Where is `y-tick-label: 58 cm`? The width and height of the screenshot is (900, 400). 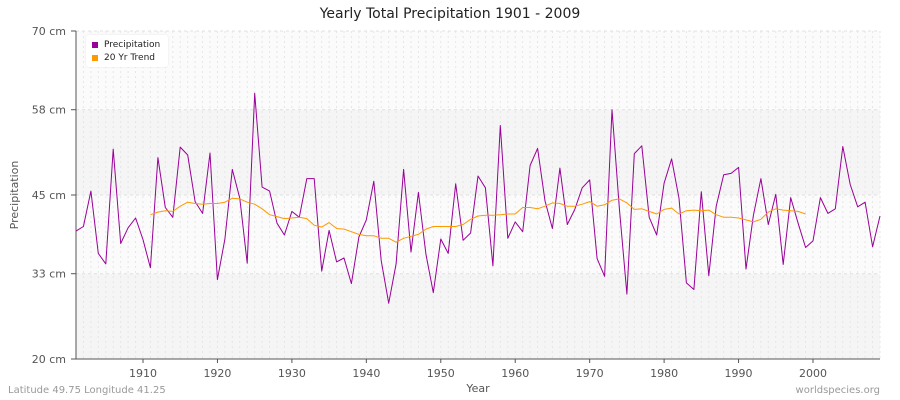 y-tick-label: 58 cm is located at coordinates (49, 110).